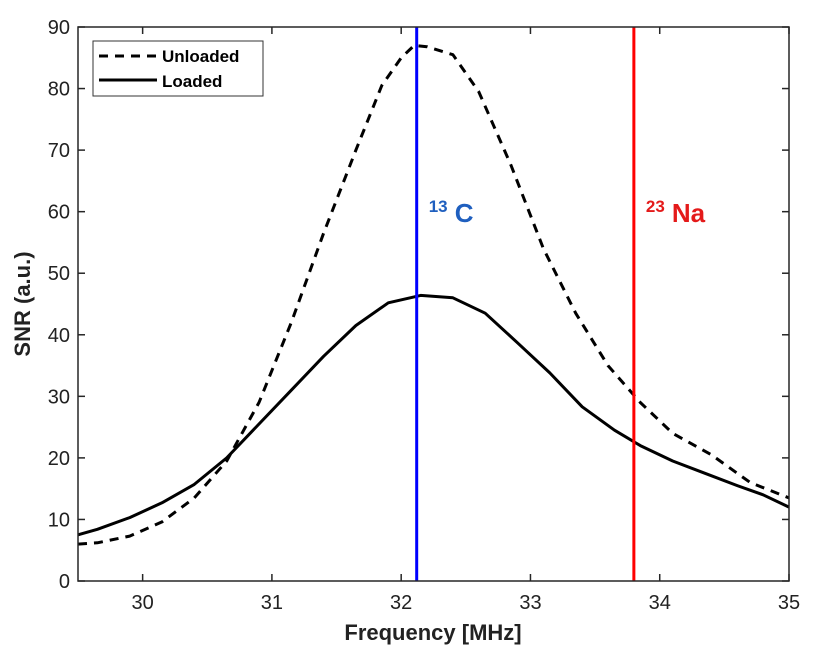 This screenshot has width=833, height=657. I want to click on y-tick-label: 50, so click(59, 274).